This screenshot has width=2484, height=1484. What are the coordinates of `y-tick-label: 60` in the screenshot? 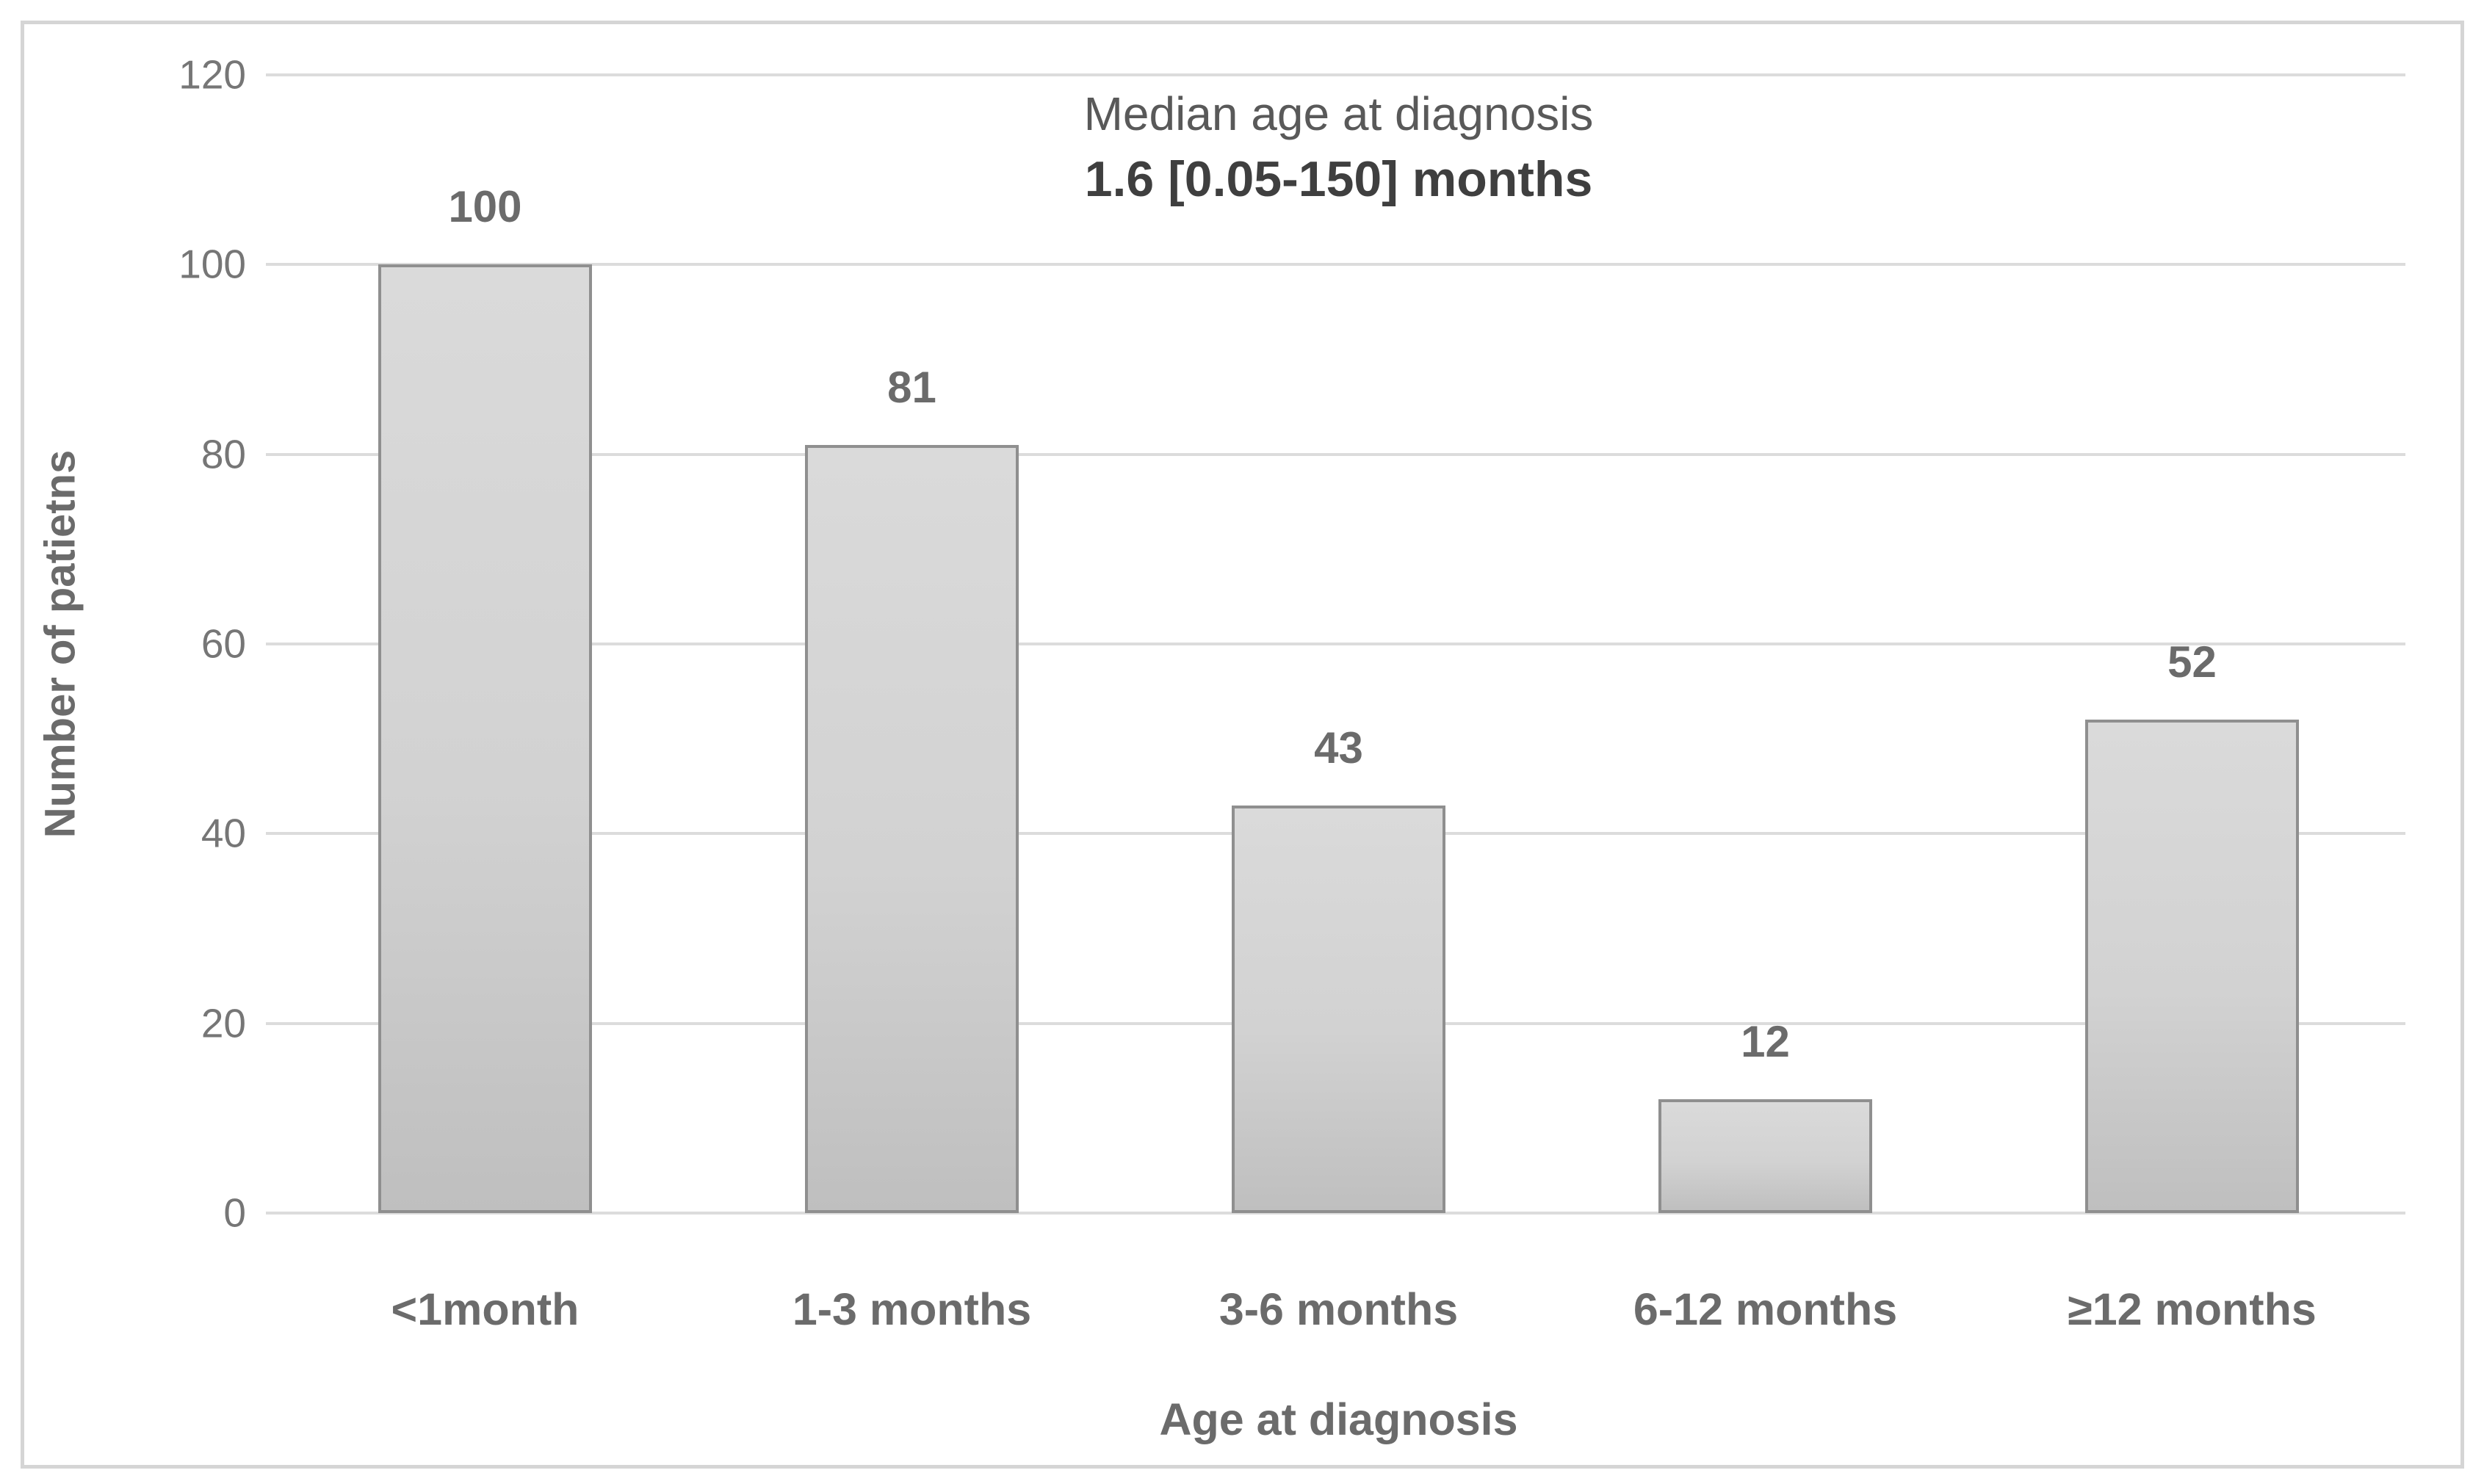 It's located at (223, 643).